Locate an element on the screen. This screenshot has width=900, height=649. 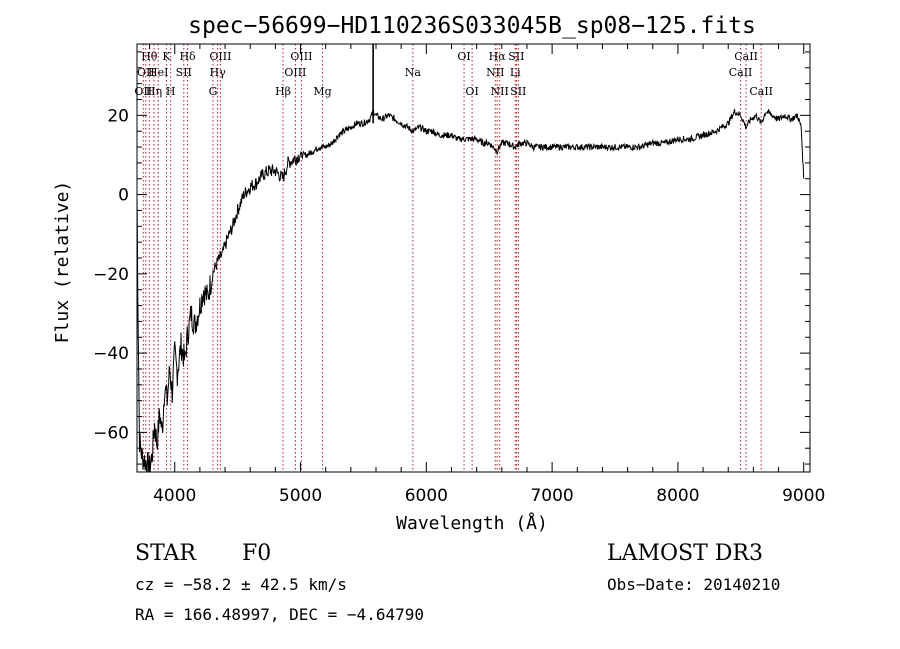
redshift-info: cz = −58.2 ± 42.5 km/s is located at coordinates (241, 584).